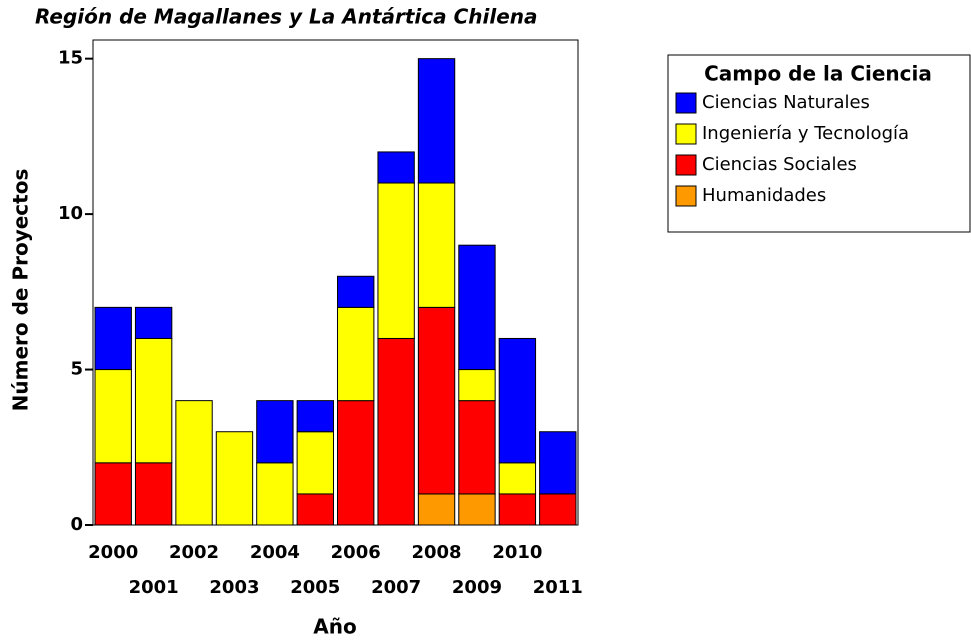 Image resolution: width=971 pixels, height=644 pixels. What do you see at coordinates (805, 133) in the screenshot?
I see `legend-label: Ingeniería y Tecnología` at bounding box center [805, 133].